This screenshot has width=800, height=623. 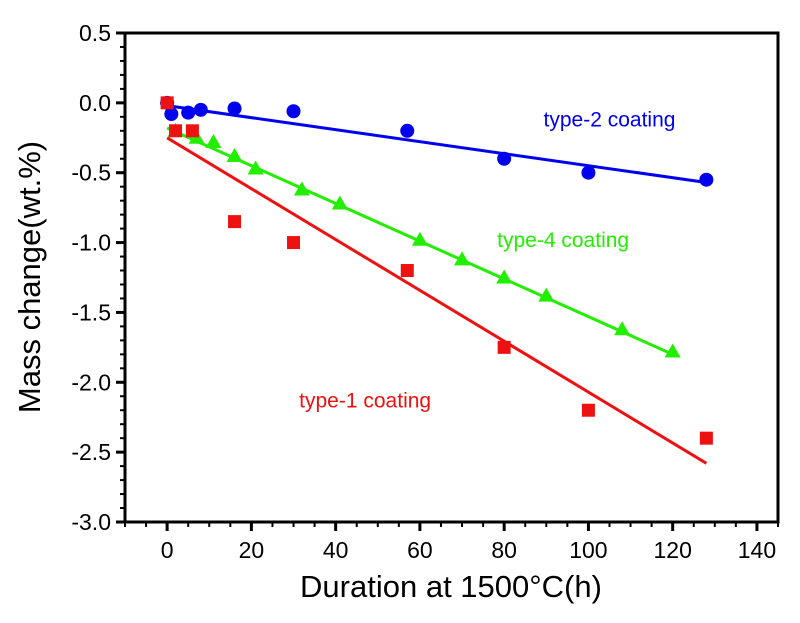 What do you see at coordinates (588, 550) in the screenshot?
I see `x-tick-label: 100` at bounding box center [588, 550].